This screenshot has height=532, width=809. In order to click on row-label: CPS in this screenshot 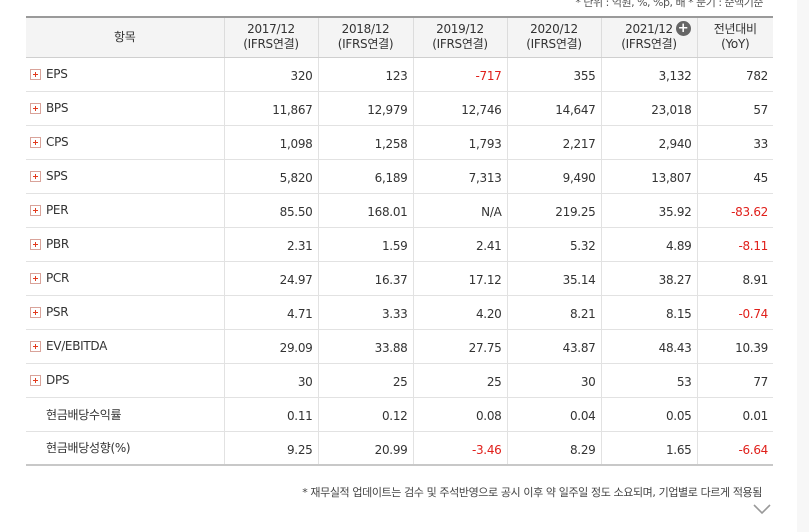, I will do `click(125, 142)`.